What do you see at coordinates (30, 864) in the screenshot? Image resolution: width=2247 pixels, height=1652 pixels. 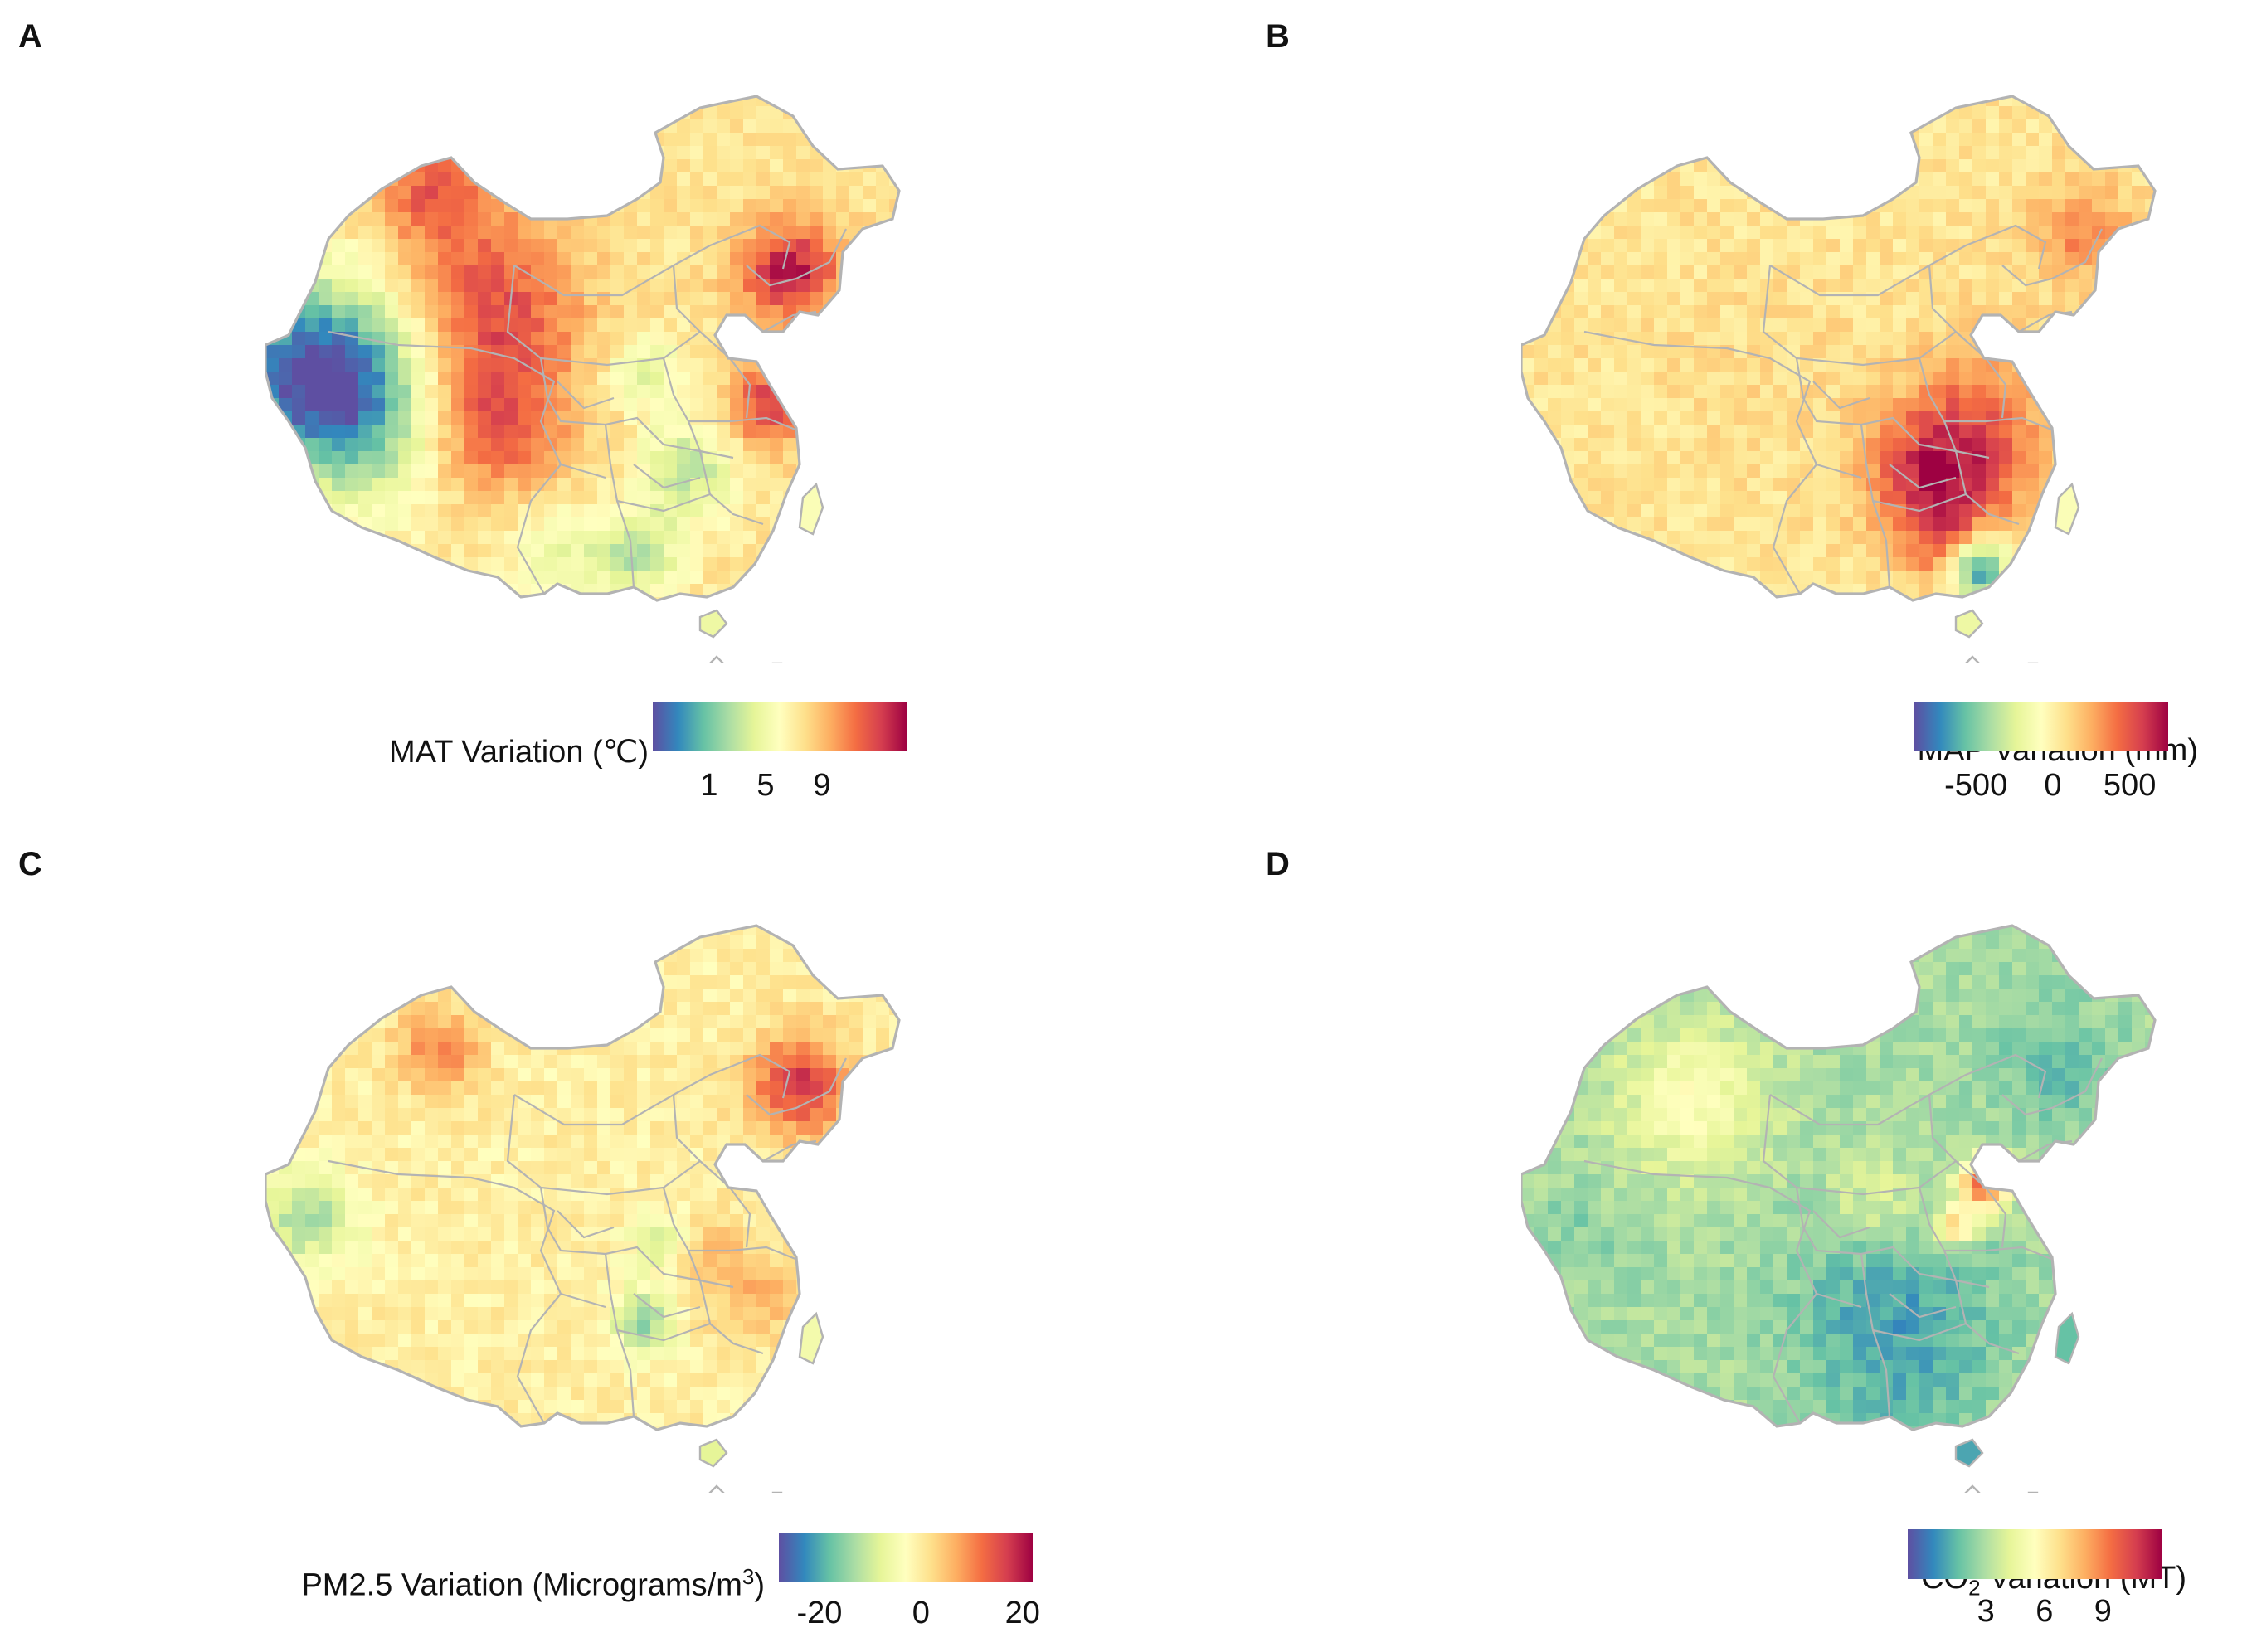 I see `panel-letter: C` at bounding box center [30, 864].